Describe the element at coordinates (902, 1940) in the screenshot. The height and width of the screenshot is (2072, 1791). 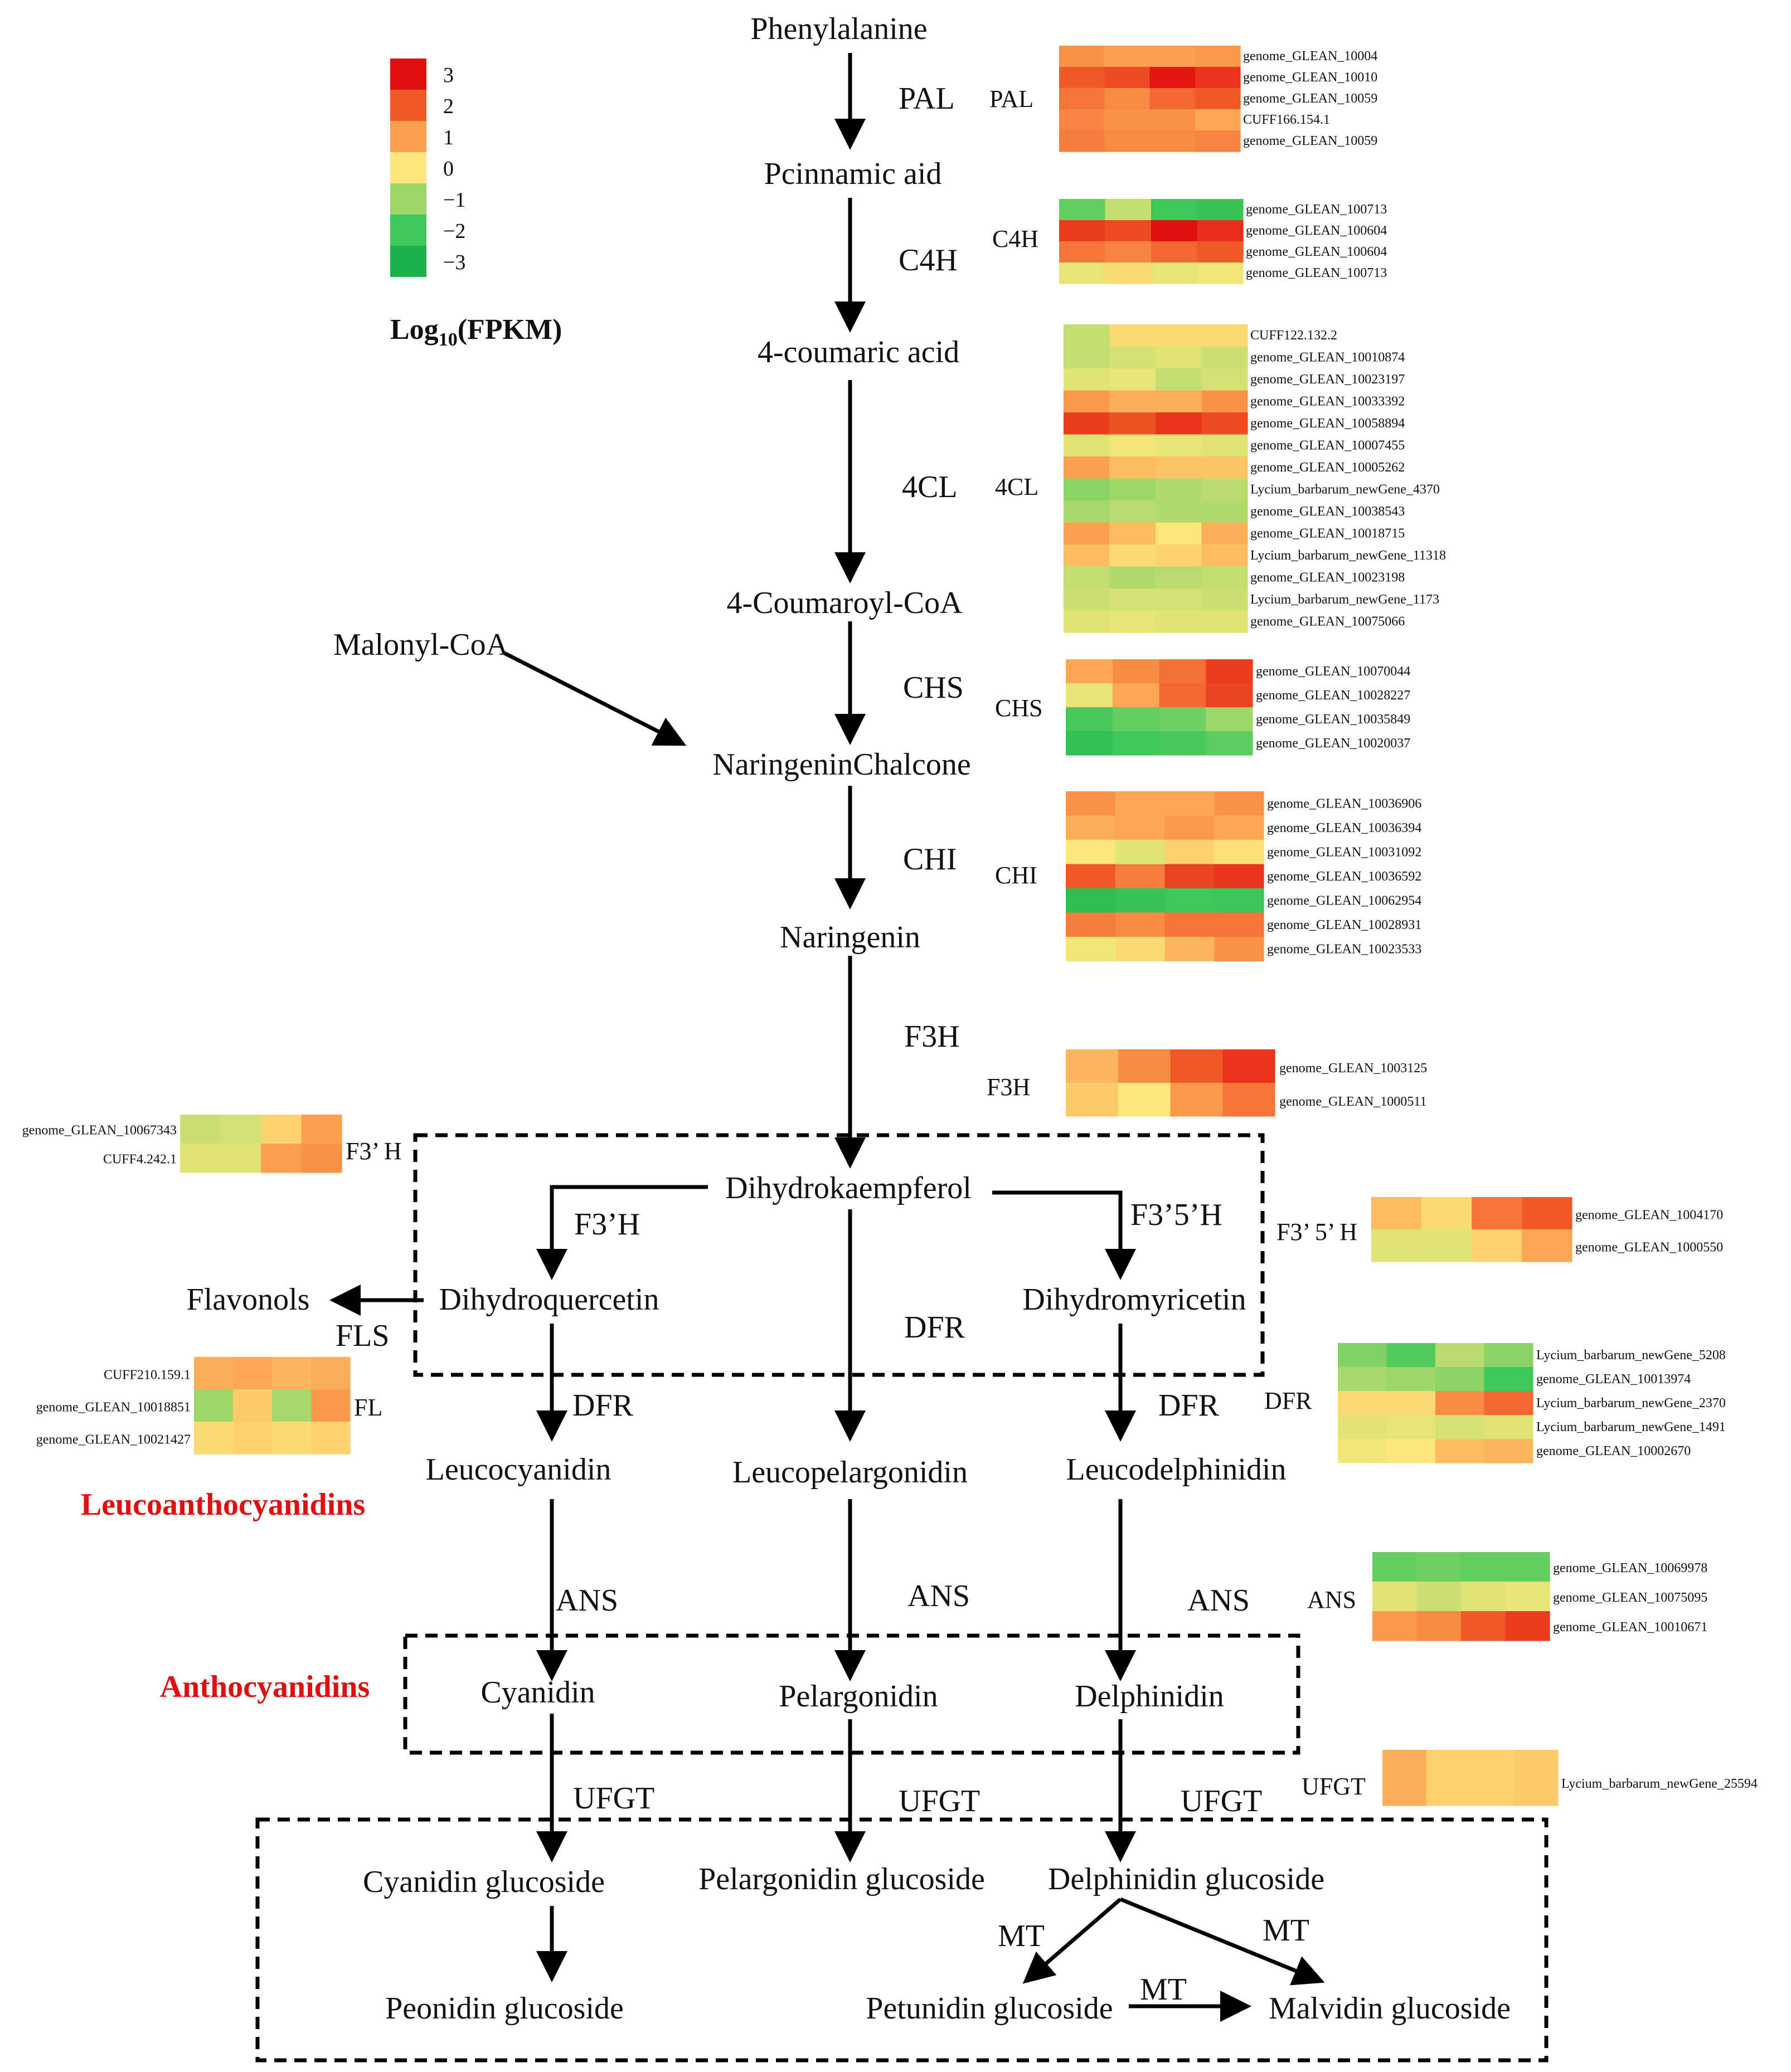
I see `glucosides-box` at that location.